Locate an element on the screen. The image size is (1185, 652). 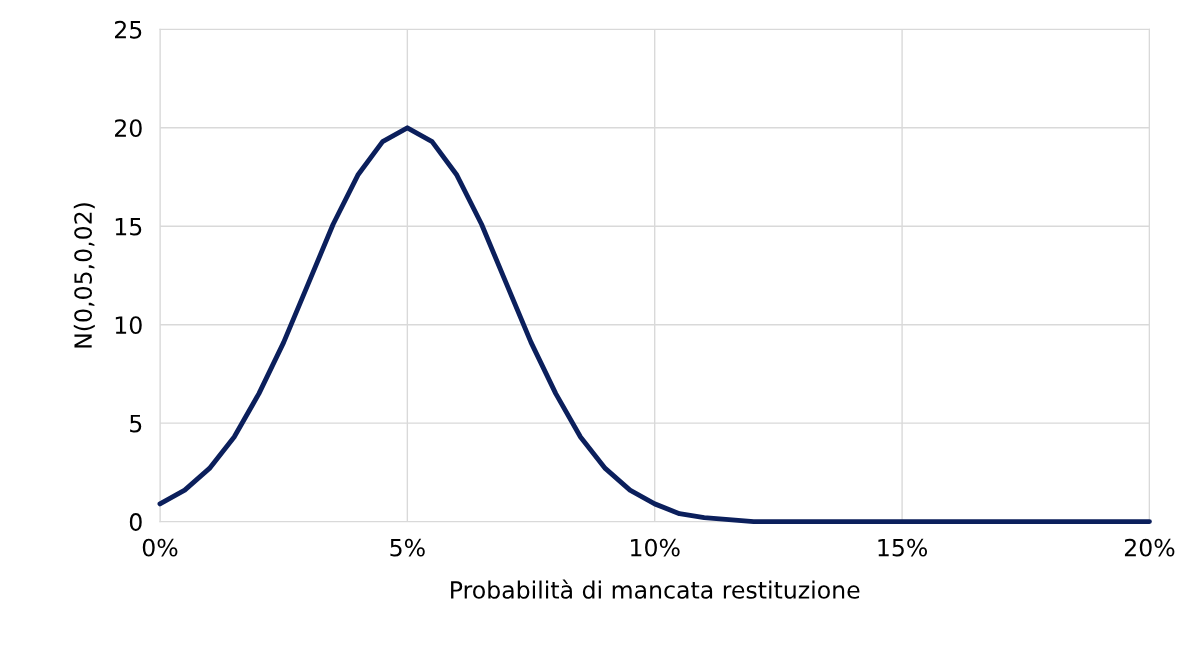
x-tick-label: 0% is located at coordinates (160, 547).